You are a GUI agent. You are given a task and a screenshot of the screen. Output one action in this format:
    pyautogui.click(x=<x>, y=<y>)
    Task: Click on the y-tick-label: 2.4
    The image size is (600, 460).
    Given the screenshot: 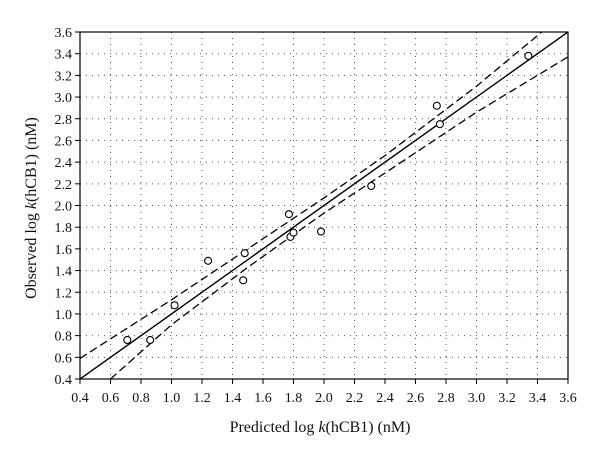 What is the action you would take?
    pyautogui.click(x=64, y=163)
    